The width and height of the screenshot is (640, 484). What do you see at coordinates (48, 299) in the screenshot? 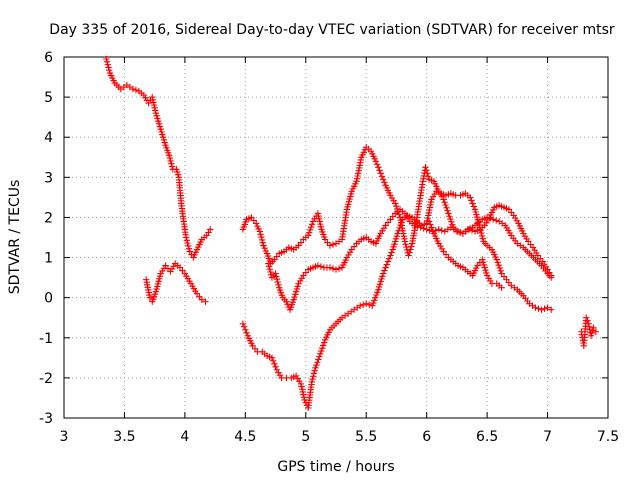
I see `y-tick-label: 0` at bounding box center [48, 299].